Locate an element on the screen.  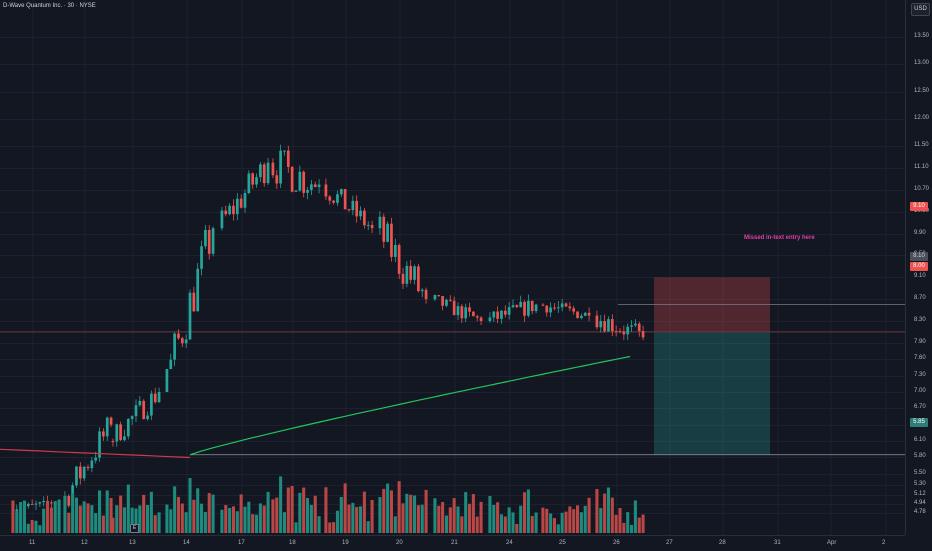
price-axis-label: 11.10 is located at coordinates (921, 167).